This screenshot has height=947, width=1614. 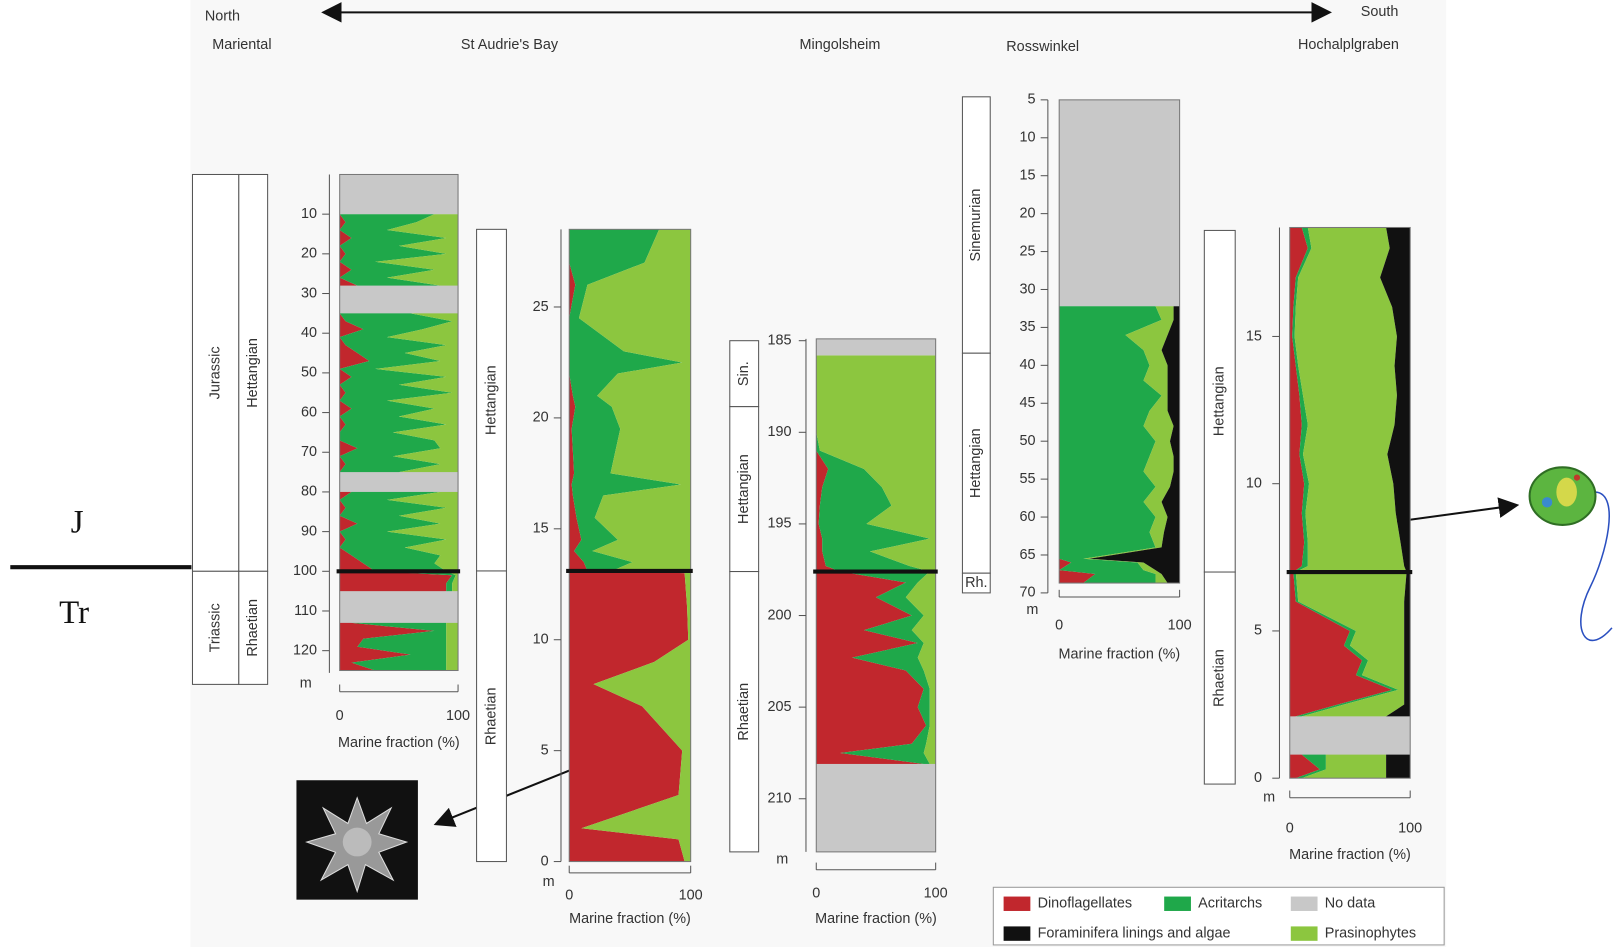 What do you see at coordinates (215, 627) in the screenshot?
I see `stage-label: Triassic` at bounding box center [215, 627].